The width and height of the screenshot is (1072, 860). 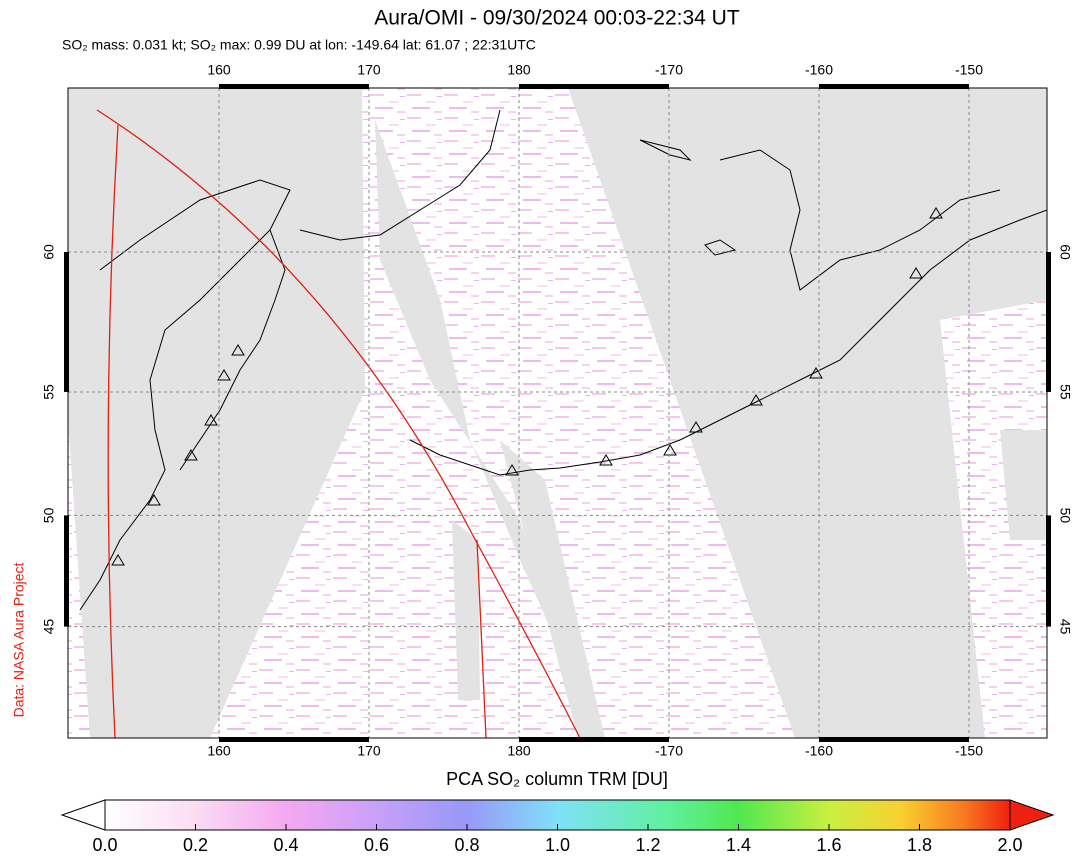 I want to click on lat-label-right: 60, so click(x=1064, y=252).